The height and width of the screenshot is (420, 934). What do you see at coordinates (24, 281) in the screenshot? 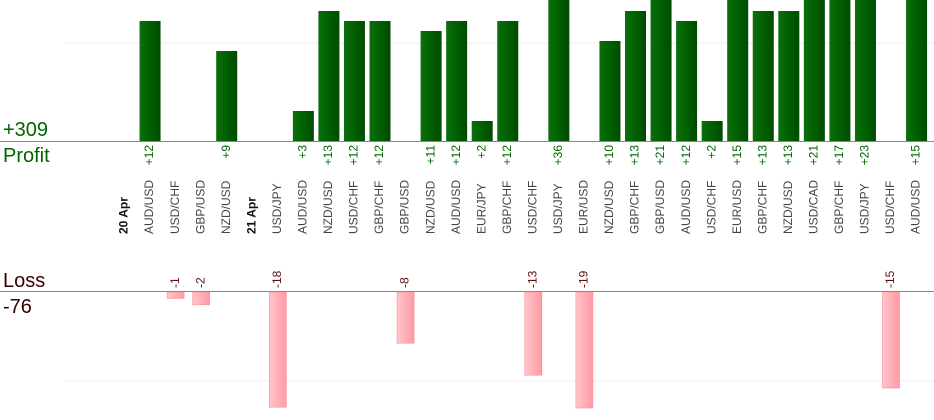
I see `loss-label: Loss` at bounding box center [24, 281].